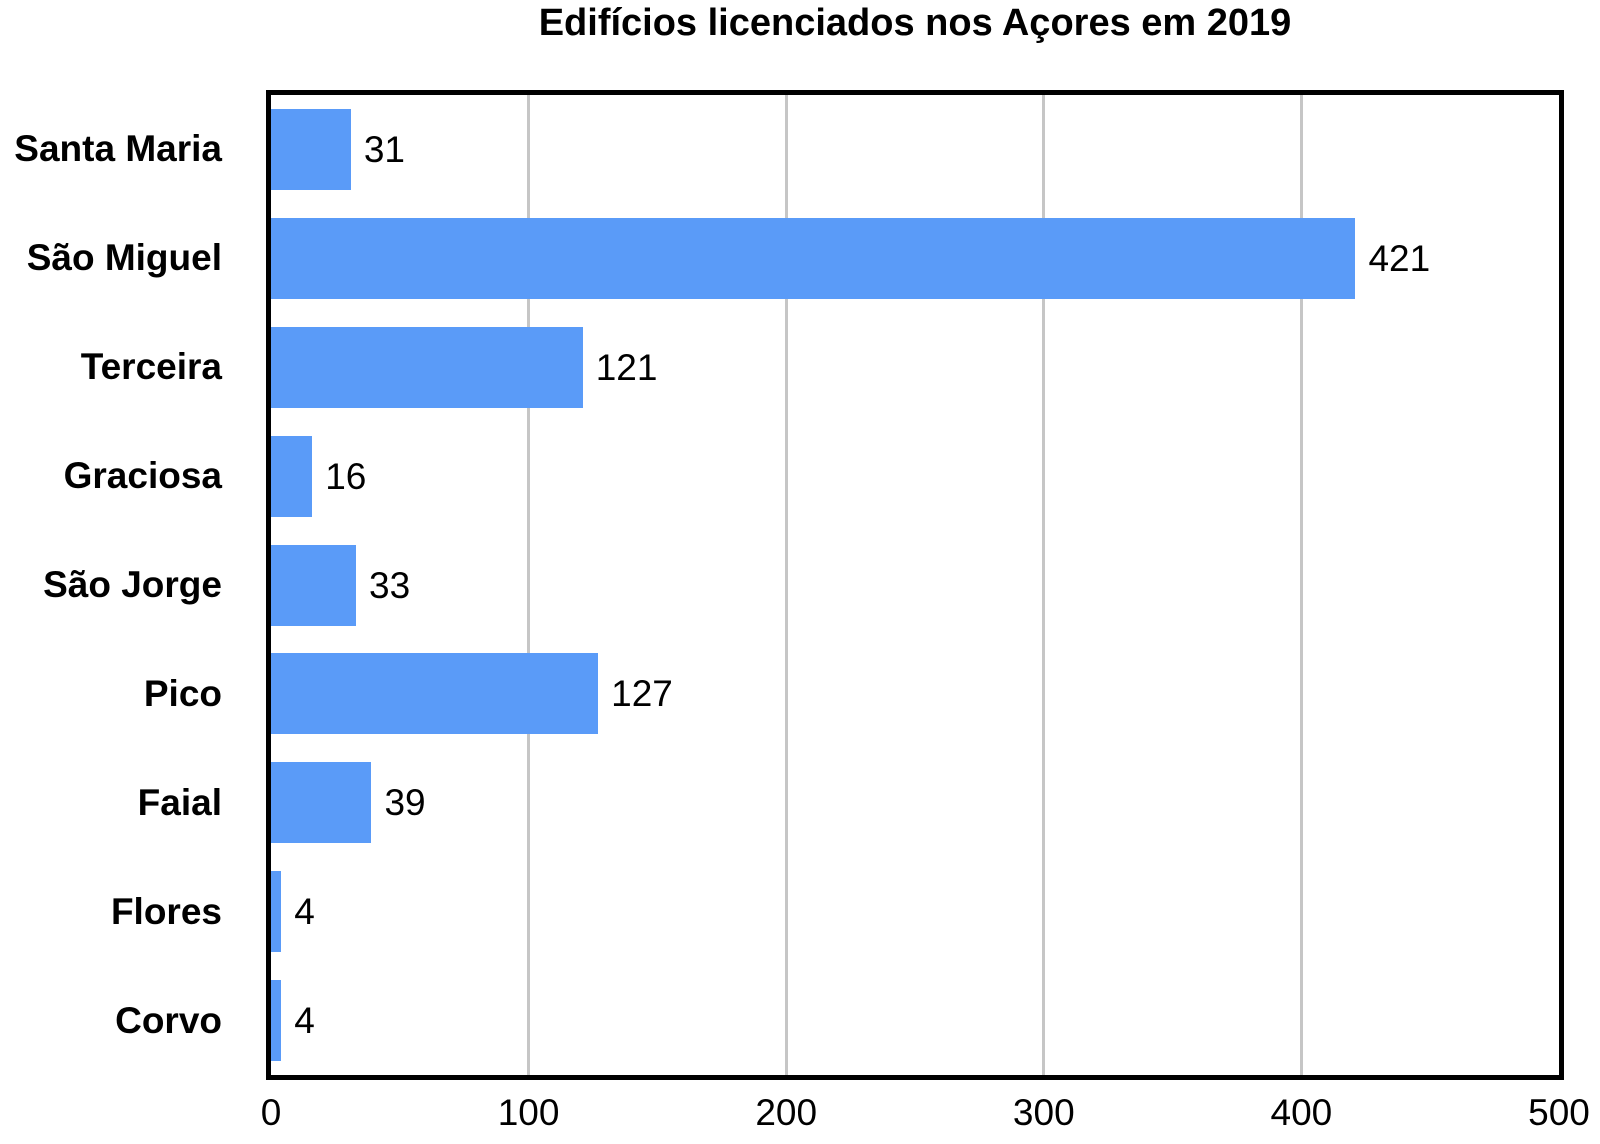  I want to click on bar-Faial, so click(321, 803).